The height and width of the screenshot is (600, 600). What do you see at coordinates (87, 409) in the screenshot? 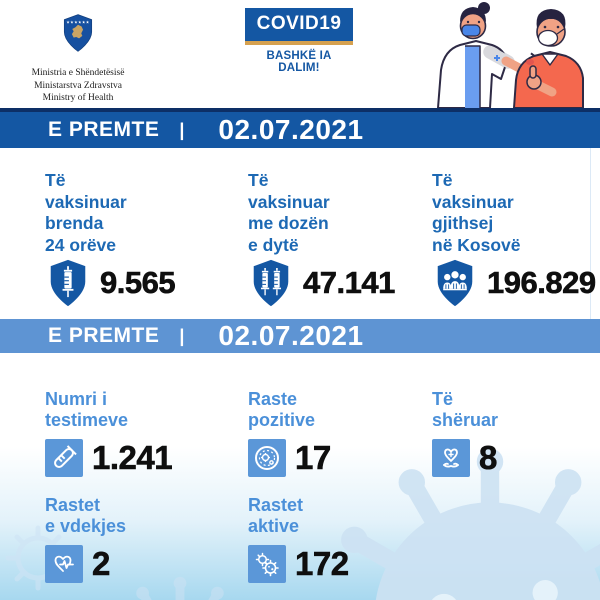
I see `stat-label: Numri i testimeve` at bounding box center [87, 409].